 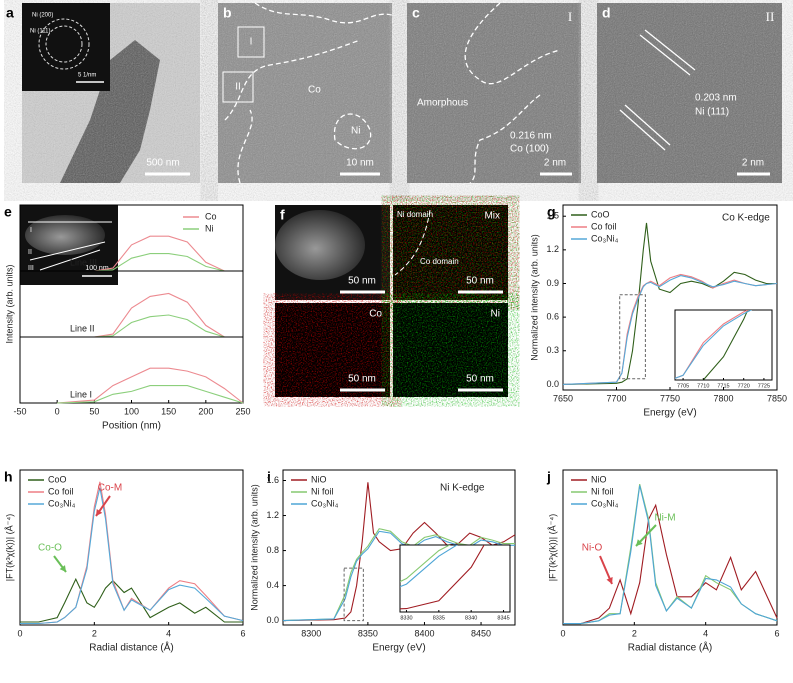 I want to click on x-axis-label: Radial distance (Å), so click(x=131, y=647).